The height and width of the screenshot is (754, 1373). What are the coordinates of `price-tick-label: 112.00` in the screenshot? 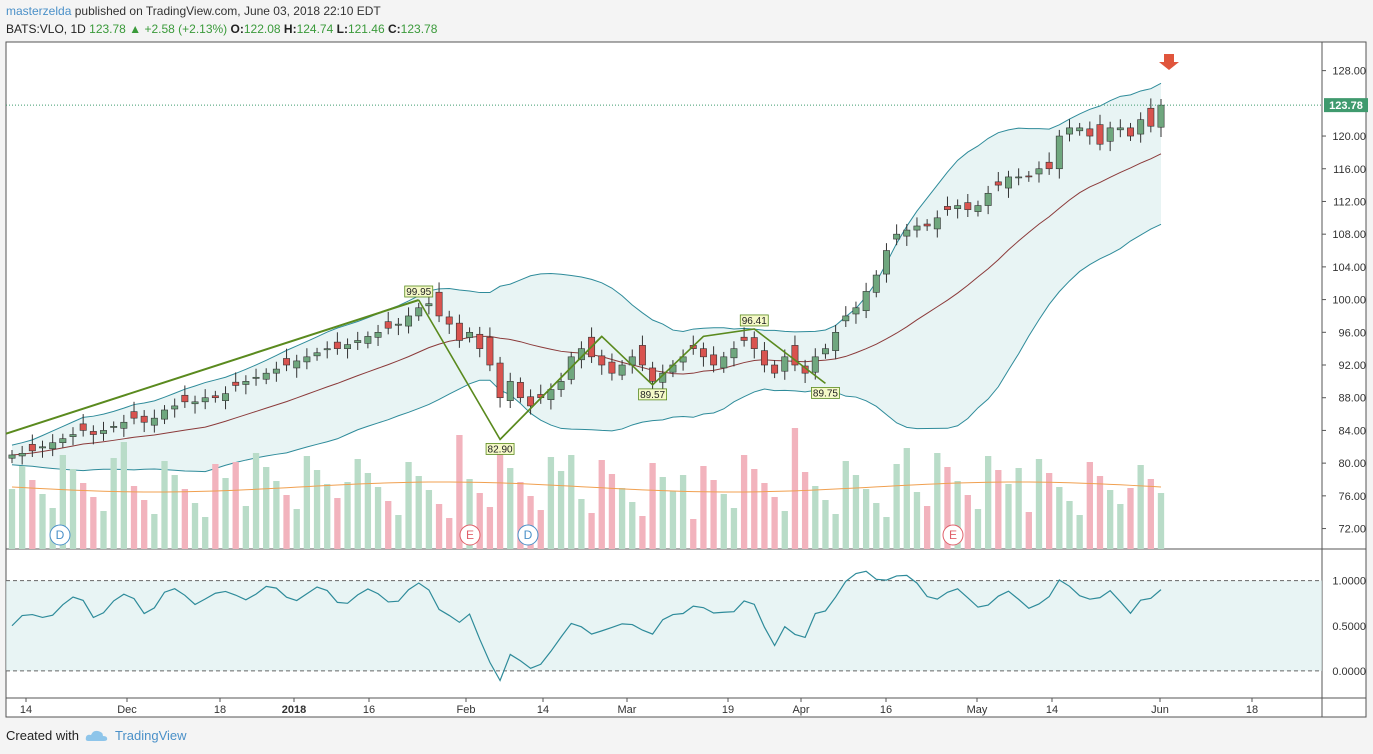 It's located at (1349, 202).